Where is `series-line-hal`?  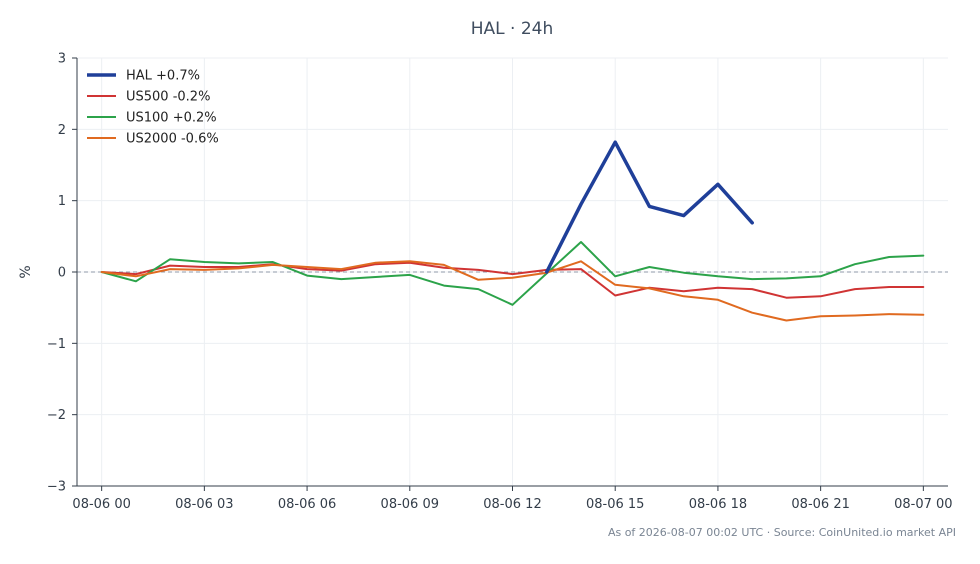 series-line-hal is located at coordinates (649, 207).